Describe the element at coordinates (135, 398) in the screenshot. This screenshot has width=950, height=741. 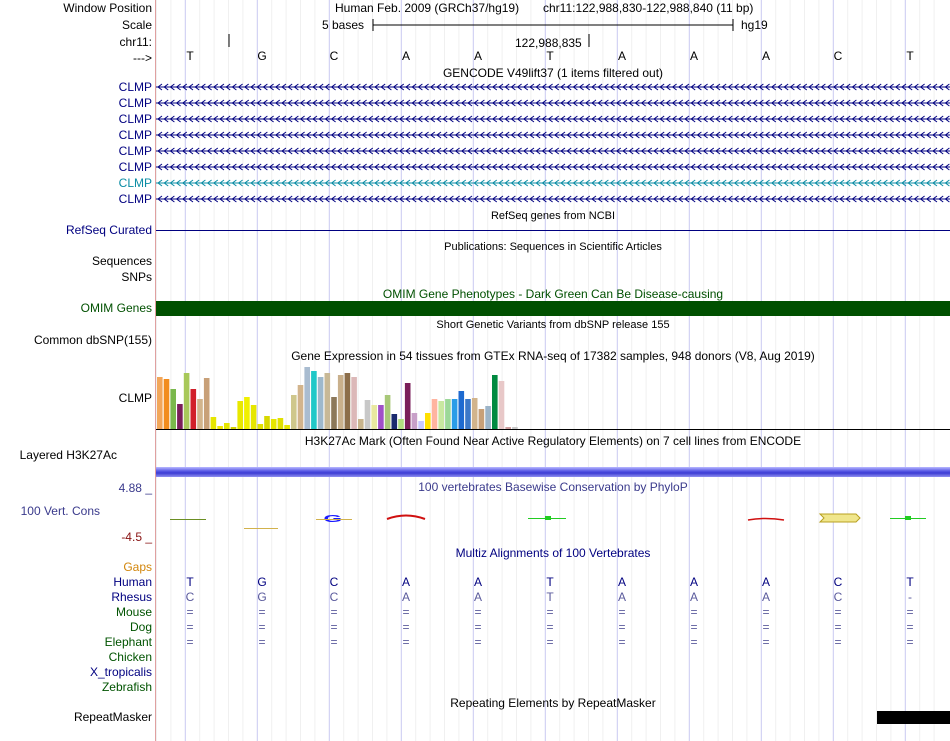
I see `gtex-gene-label: CLMP` at that location.